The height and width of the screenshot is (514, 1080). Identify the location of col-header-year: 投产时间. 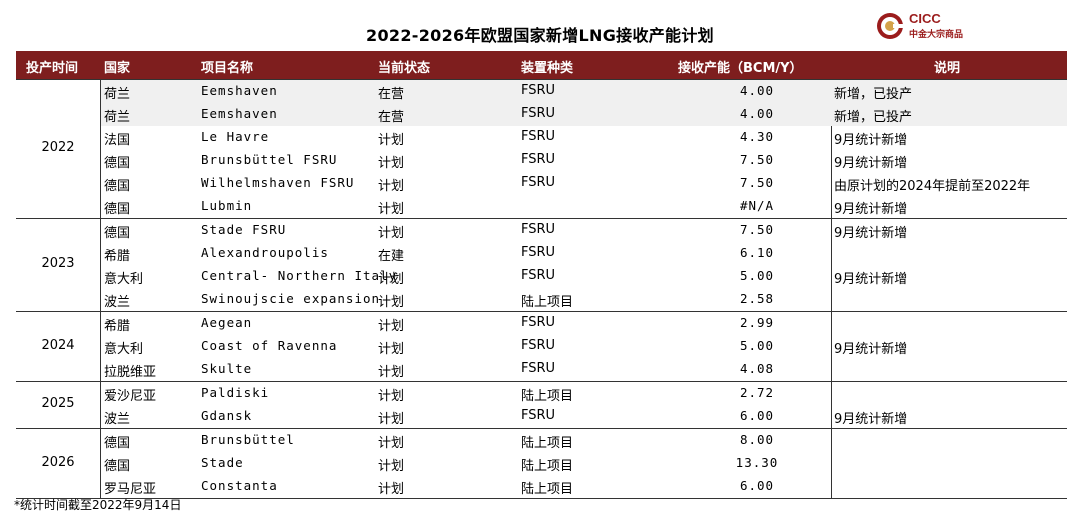
(52, 68).